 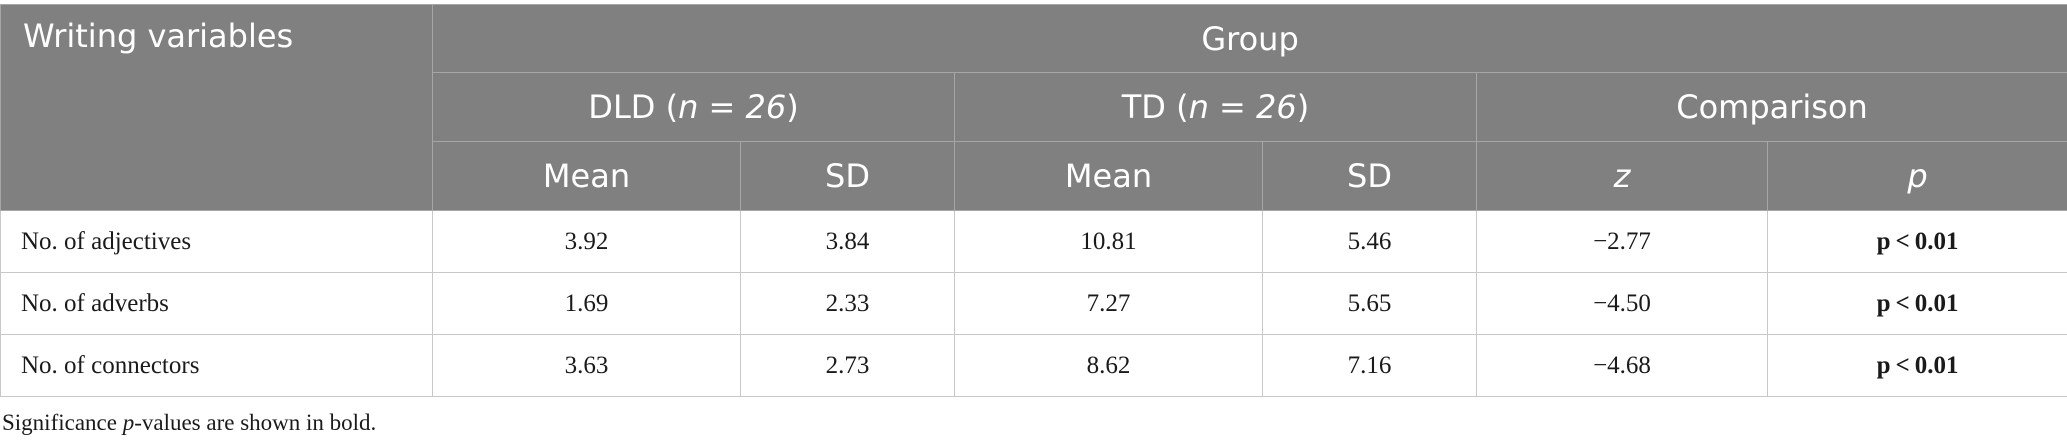 I want to click on header-dld-prefix: DLD (, so click(x=633, y=107).